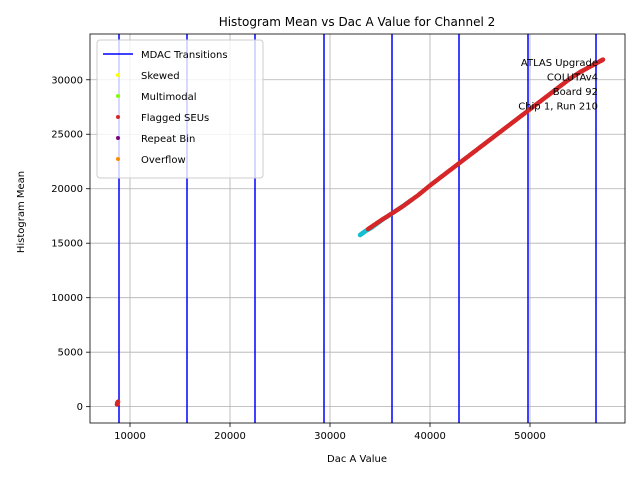 The width and height of the screenshot is (640, 480). Describe the element at coordinates (21, 212) in the screenshot. I see `y-axis-label: Histogram Mean` at that location.